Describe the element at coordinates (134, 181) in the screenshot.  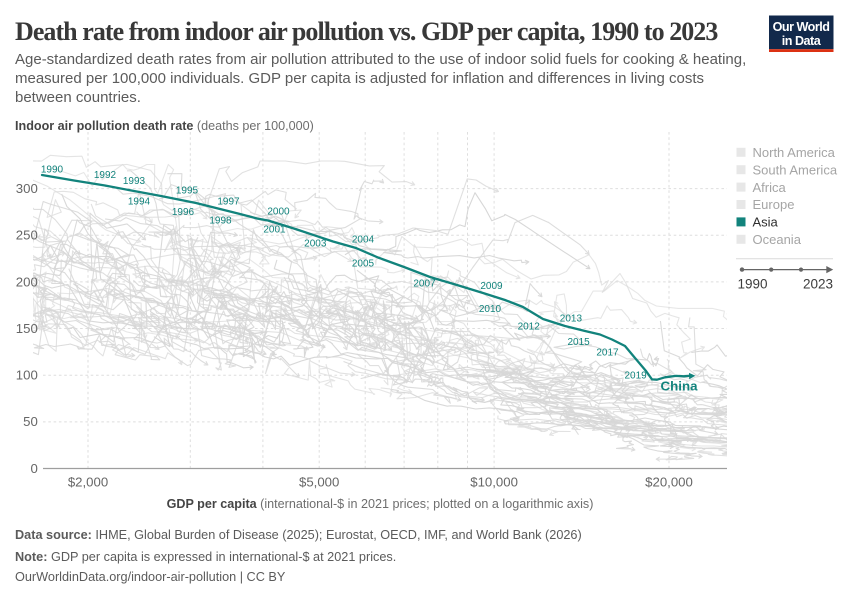
I see `svg-text: 1993` at that location.